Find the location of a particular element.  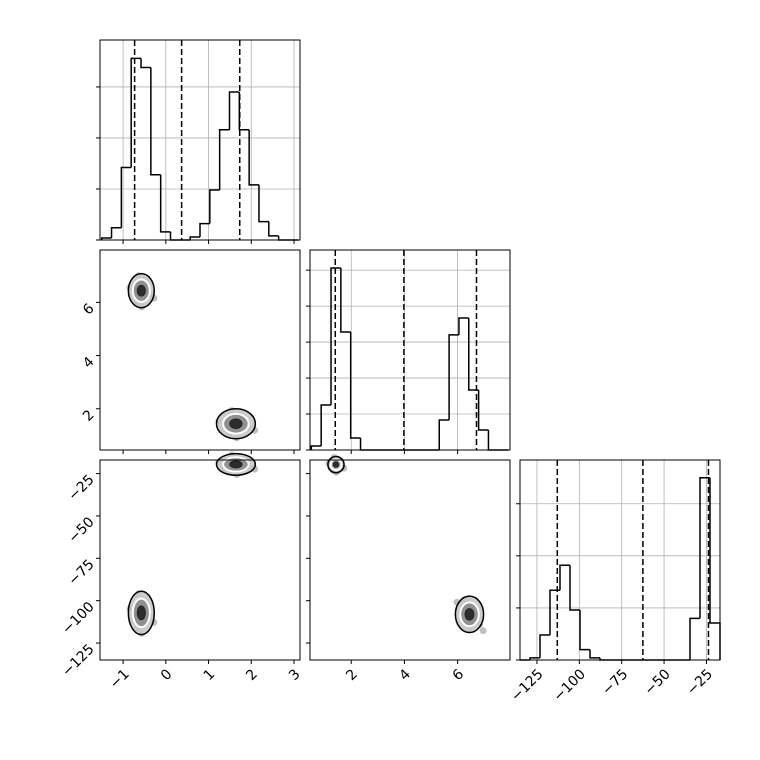

x-tick-label: 3 is located at coordinates (295, 675).